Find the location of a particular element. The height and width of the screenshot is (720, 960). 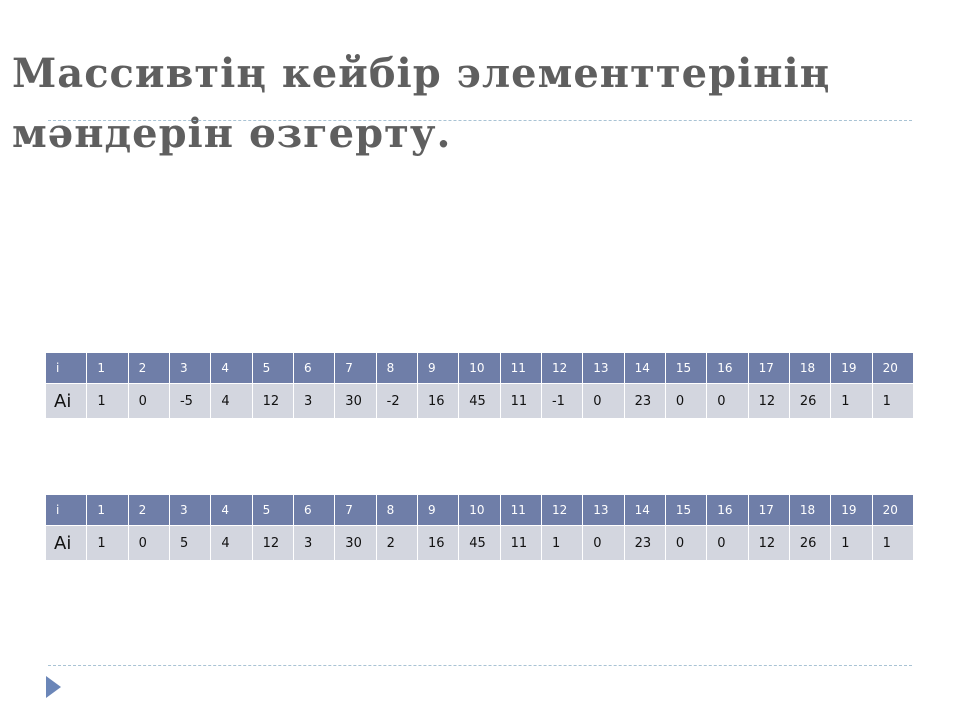

value-row: Ai 1 0 -5 4 12 3 30 -2 16 45 11 -1 0 23 0 0 12 26 1 1 is located at coordinates (479, 401).